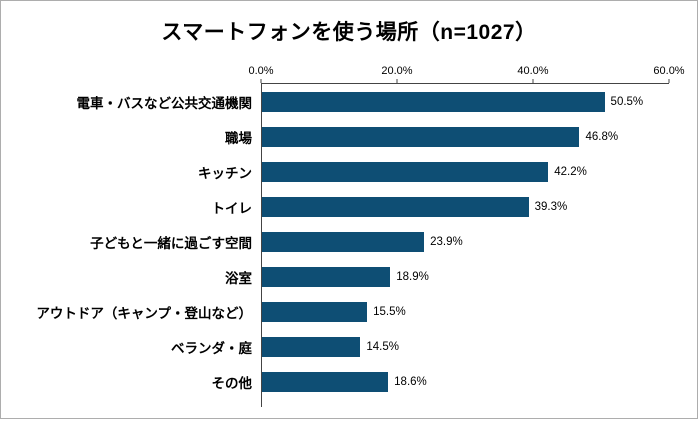  I want to click on bar-track: 39.3%, so click(465, 206).